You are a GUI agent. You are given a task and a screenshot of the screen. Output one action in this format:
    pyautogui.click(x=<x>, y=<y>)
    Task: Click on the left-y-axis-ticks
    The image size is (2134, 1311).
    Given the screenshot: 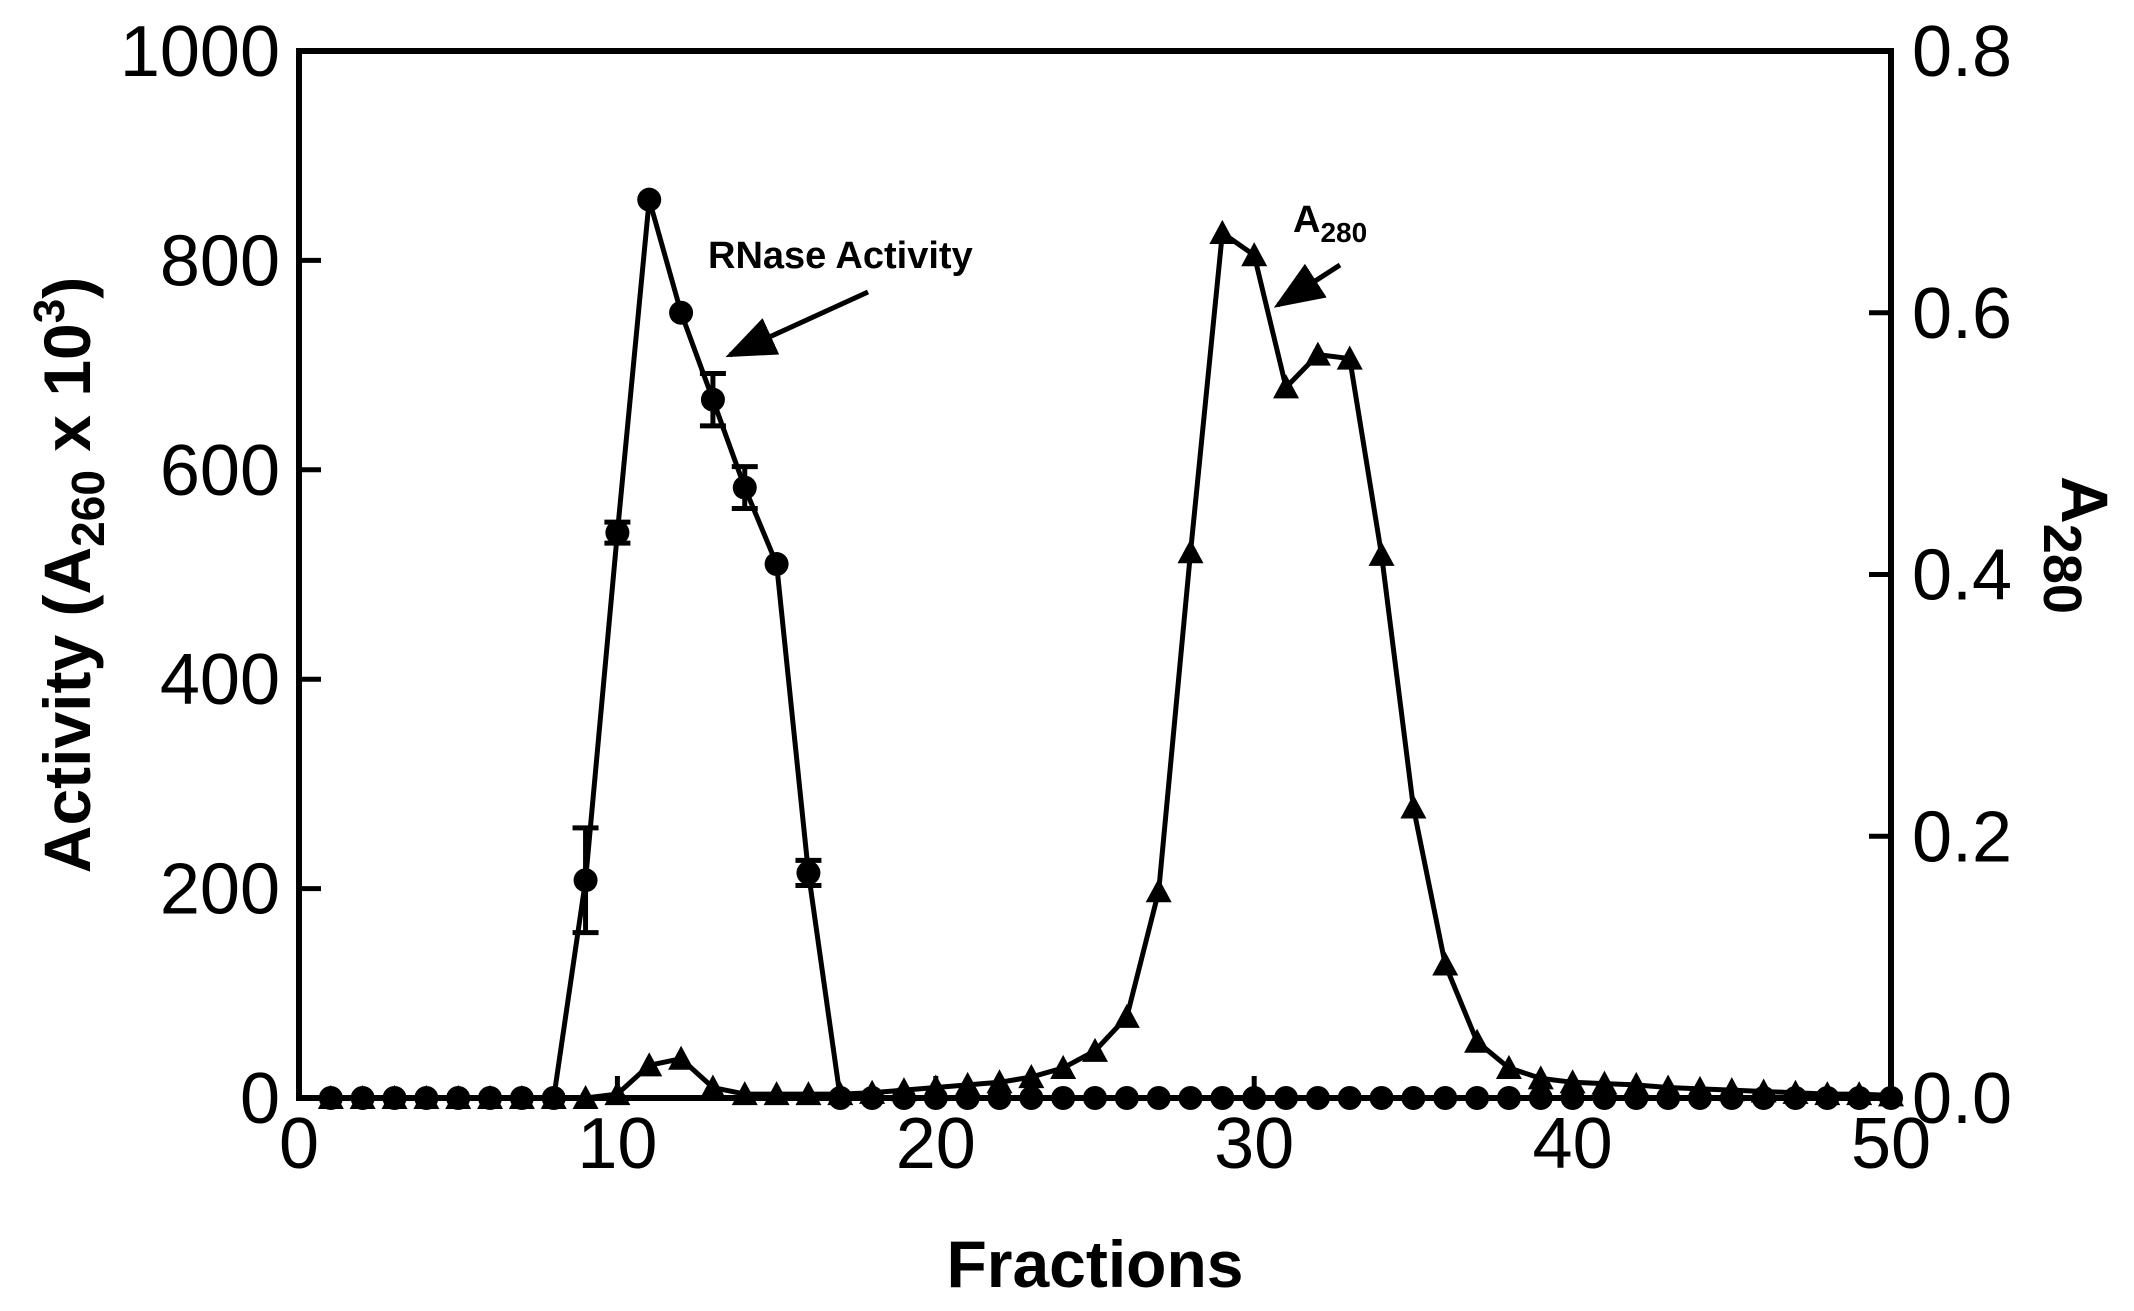 What is the action you would take?
    pyautogui.click(x=310, y=574)
    